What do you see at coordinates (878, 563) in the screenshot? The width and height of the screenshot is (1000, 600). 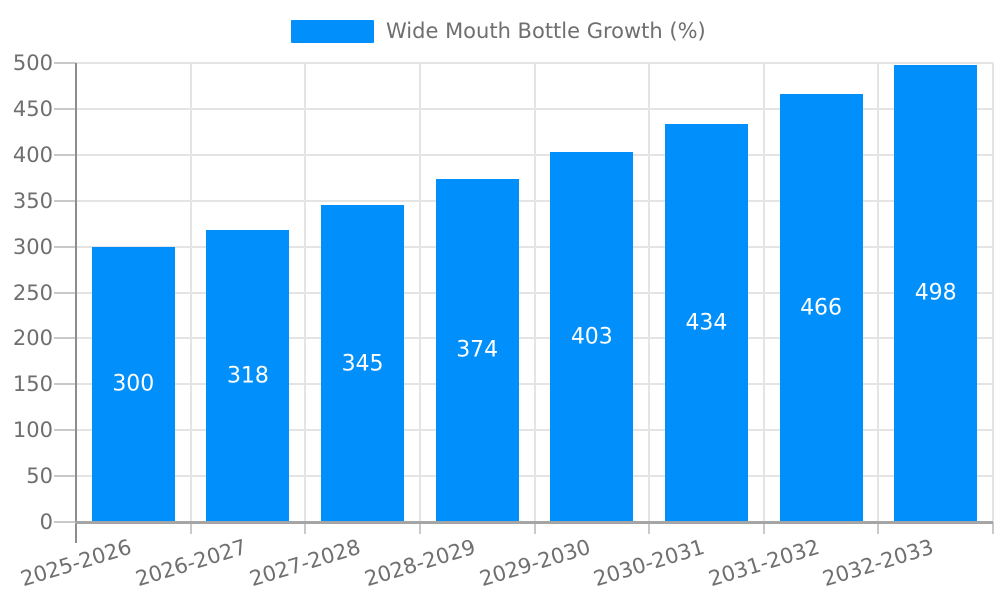 I see `x-tick-label: 2032-2033` at bounding box center [878, 563].